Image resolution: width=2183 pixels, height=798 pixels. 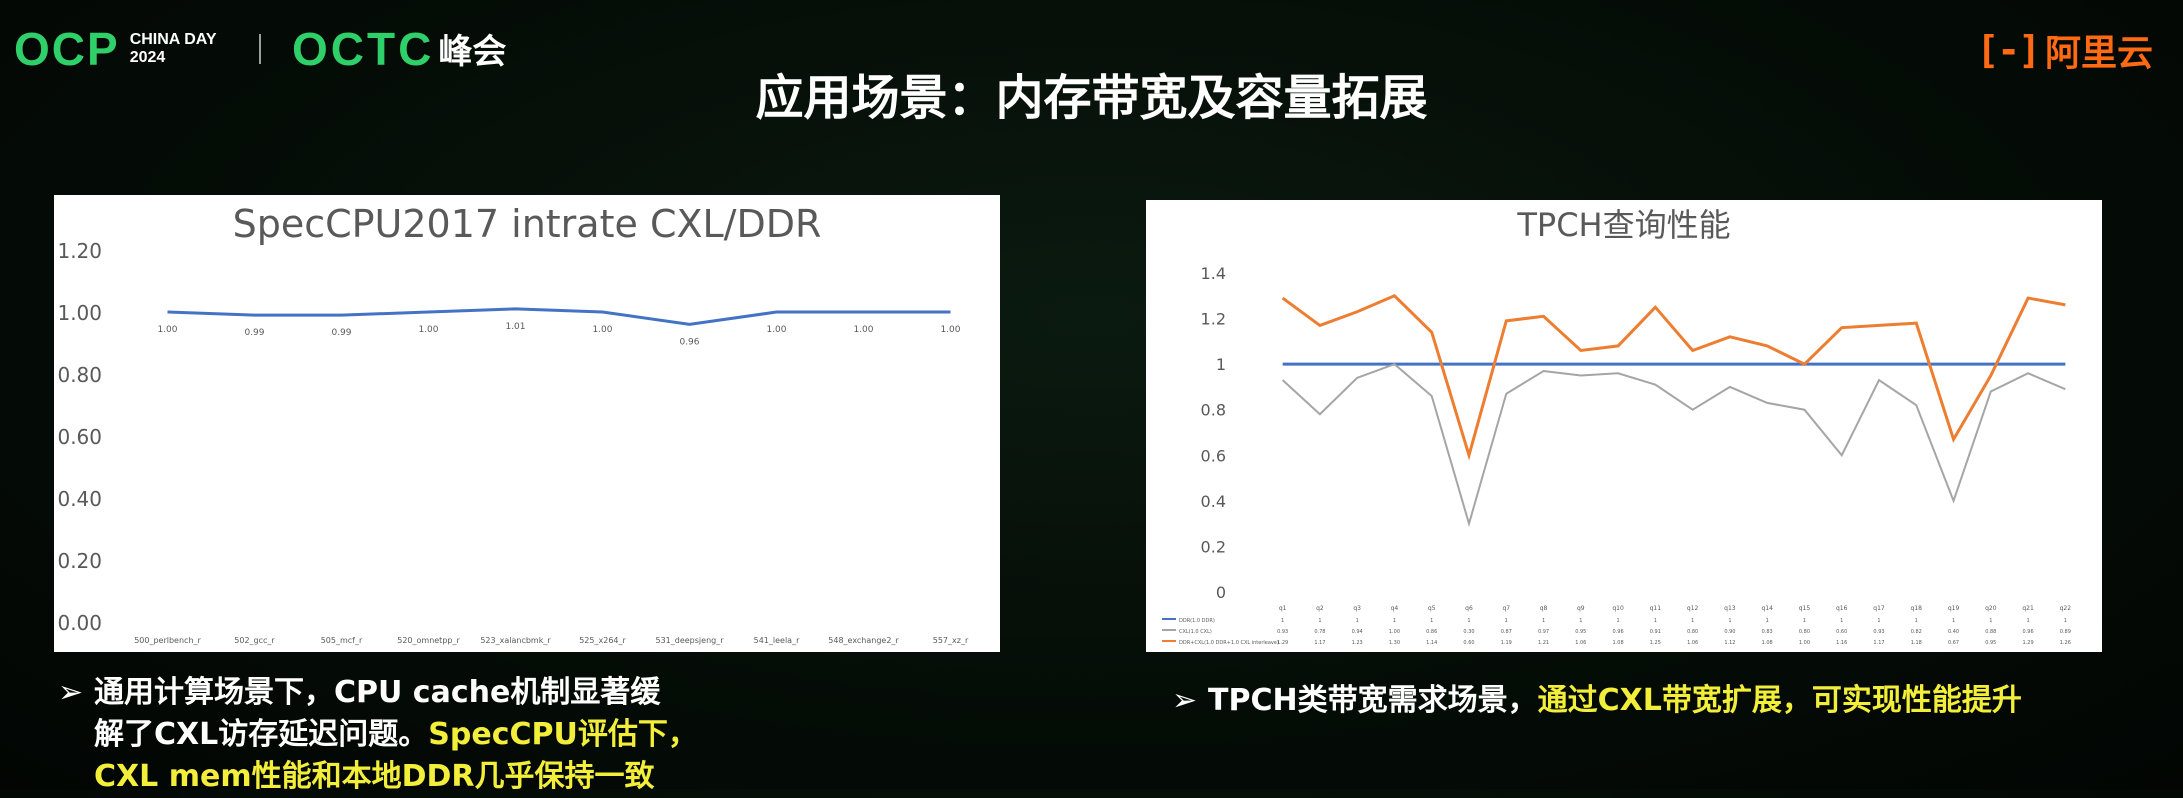 What do you see at coordinates (1506, 608) in the screenshot?
I see `x-tick-label: q7` at bounding box center [1506, 608].